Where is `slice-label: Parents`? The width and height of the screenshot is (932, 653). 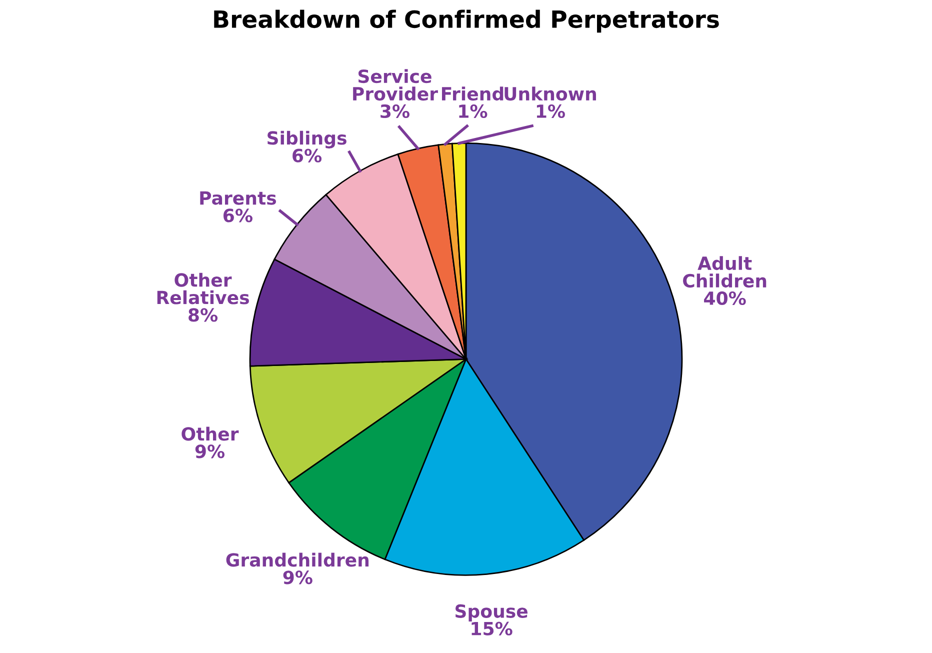 slice-label: Parents is located at coordinates (238, 198).